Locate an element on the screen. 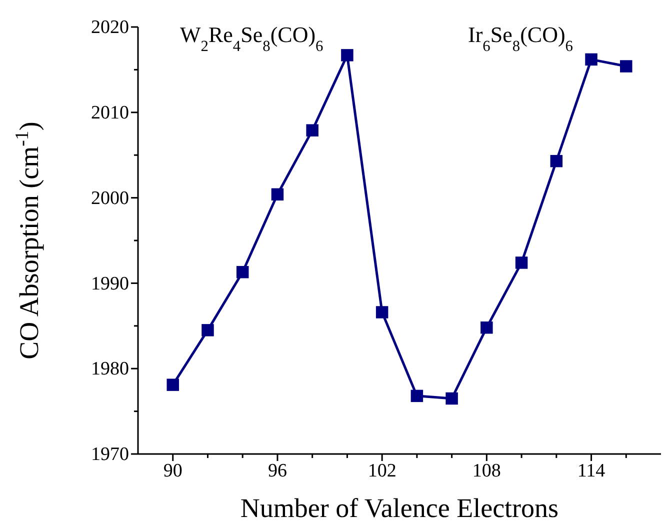 This screenshot has height=529, width=665. x-tick-label: 108 is located at coordinates (486, 471).